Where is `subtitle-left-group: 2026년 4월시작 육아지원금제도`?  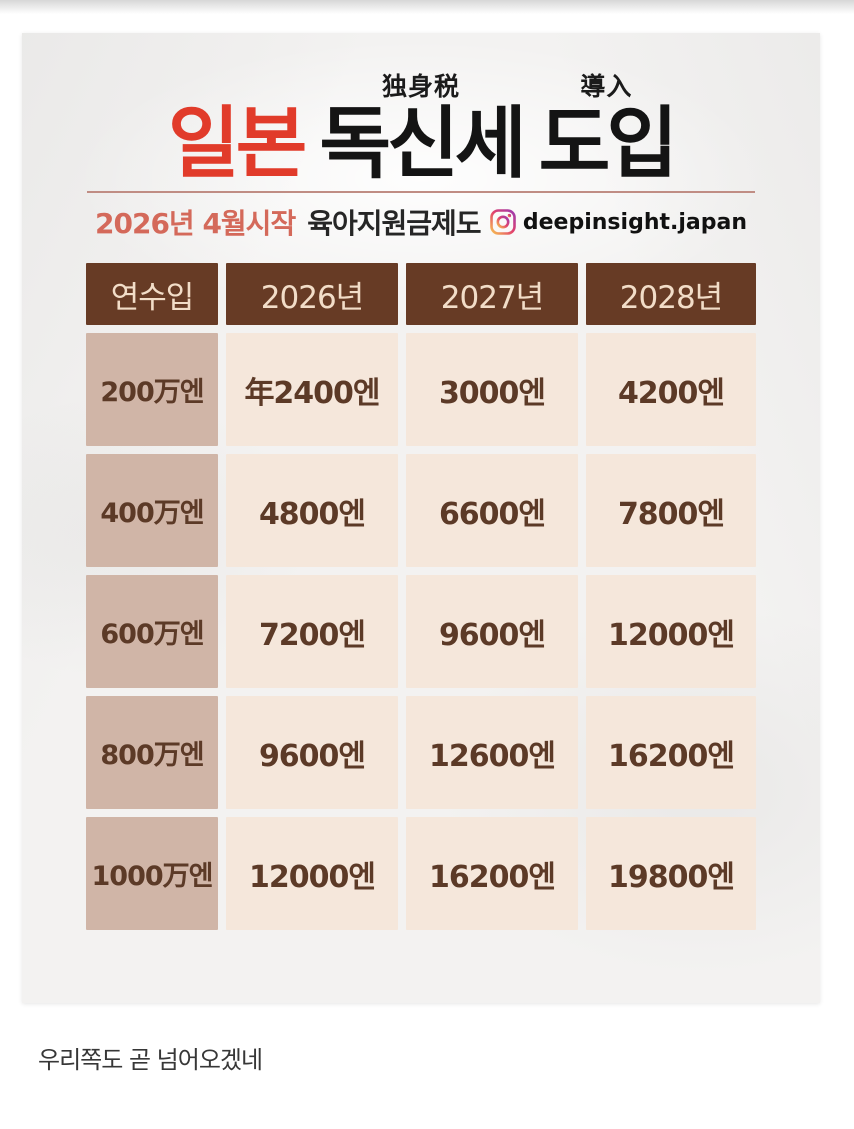
subtitle-left-group: 2026년 4월시작 육아지원금제도 is located at coordinates (288, 222).